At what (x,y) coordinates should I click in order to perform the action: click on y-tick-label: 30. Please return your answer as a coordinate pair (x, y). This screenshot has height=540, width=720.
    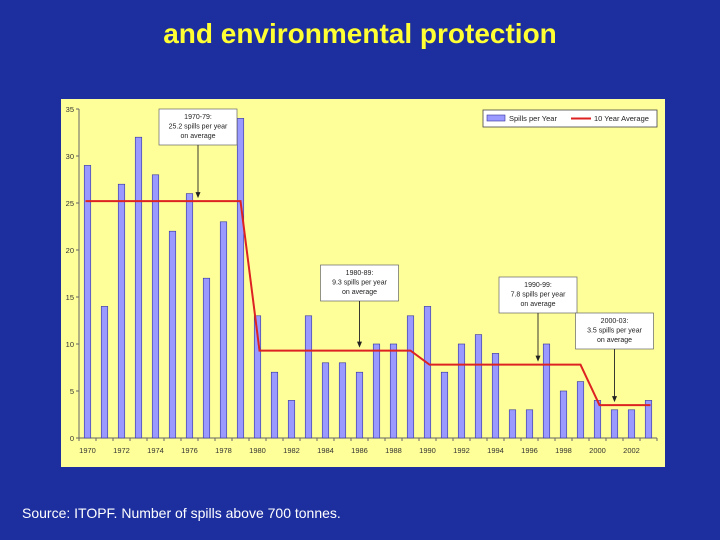
    Looking at the image, I should click on (70, 156).